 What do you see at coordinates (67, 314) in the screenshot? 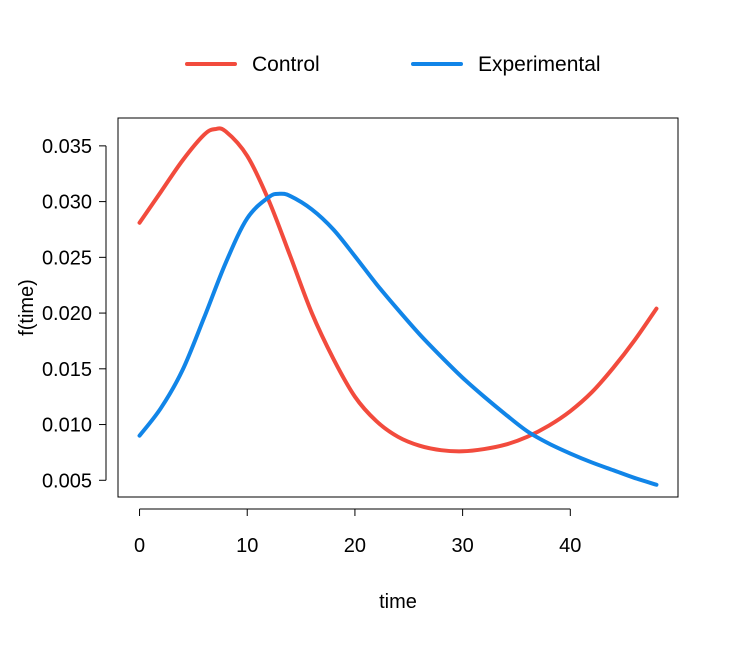
I see `y-tick-label: 0.020` at bounding box center [67, 314].